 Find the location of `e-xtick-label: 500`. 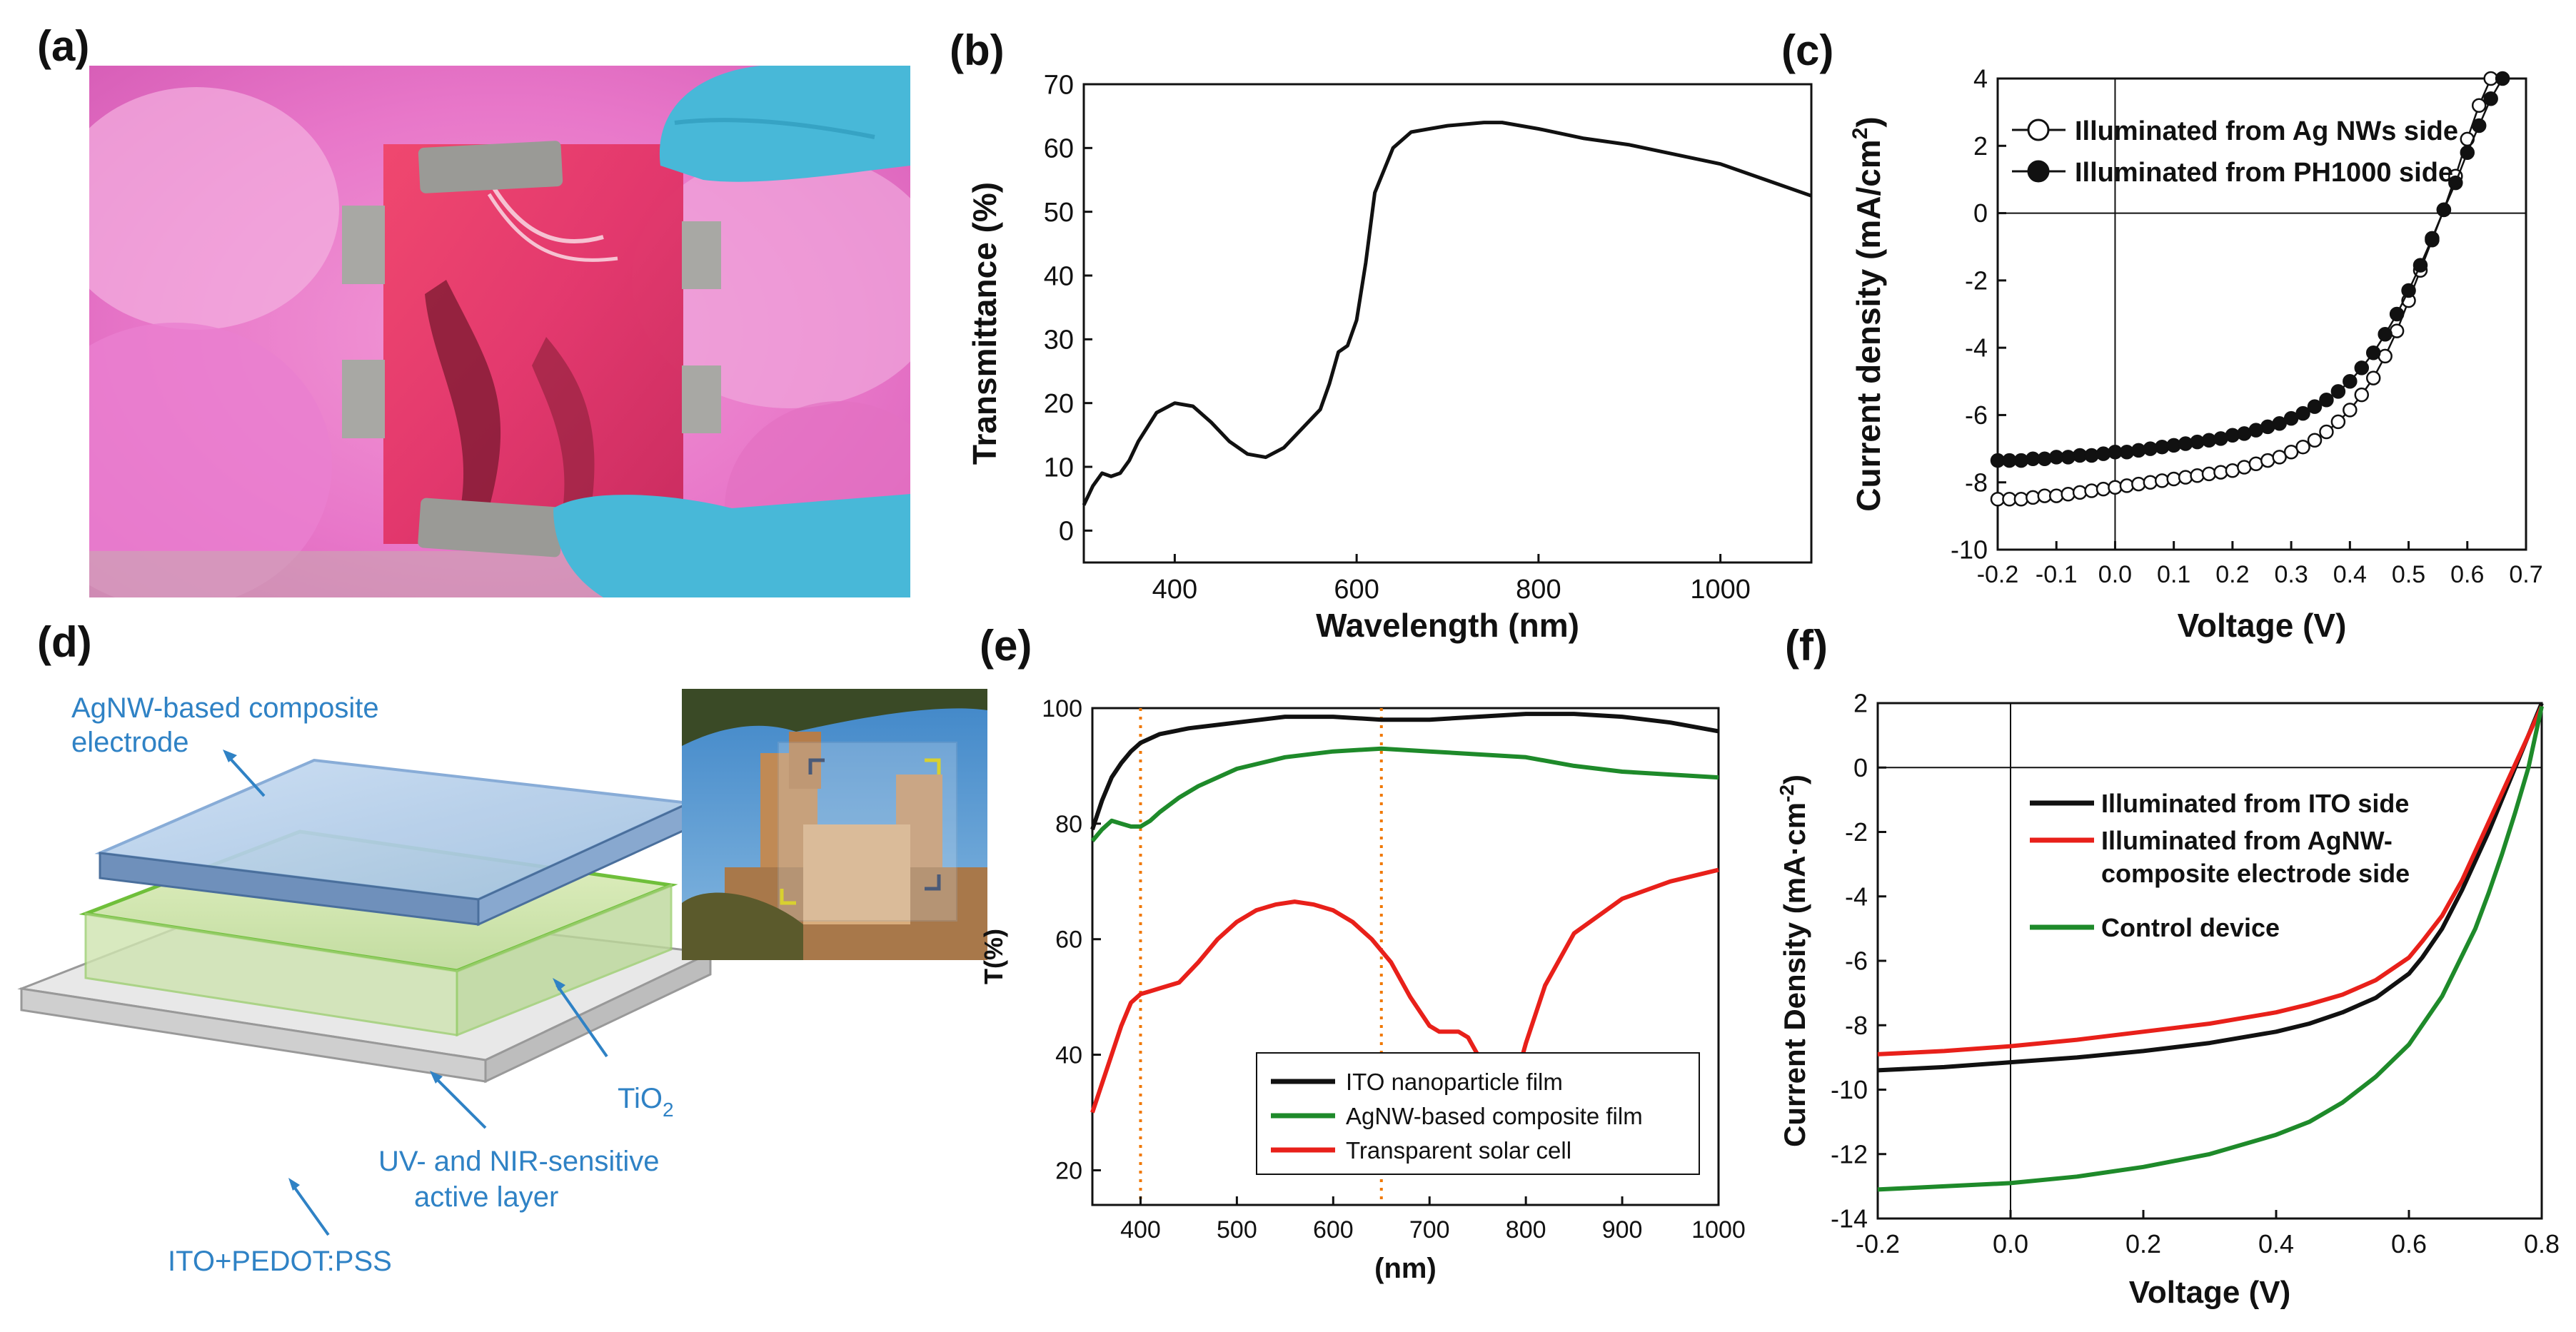

e-xtick-label: 500 is located at coordinates (1237, 1229).